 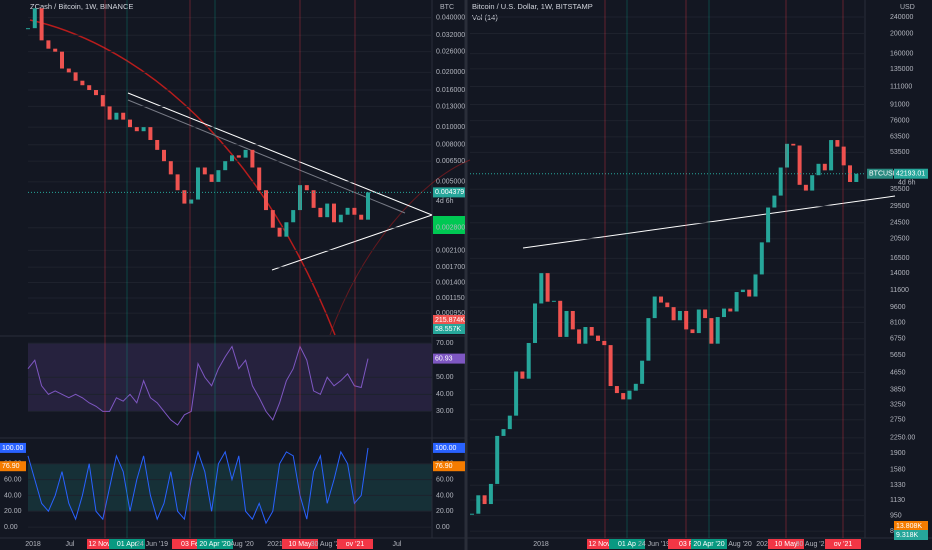 What do you see at coordinates (450, 145) in the screenshot?
I see `y-tick-label: 0.008000` at bounding box center [450, 145].